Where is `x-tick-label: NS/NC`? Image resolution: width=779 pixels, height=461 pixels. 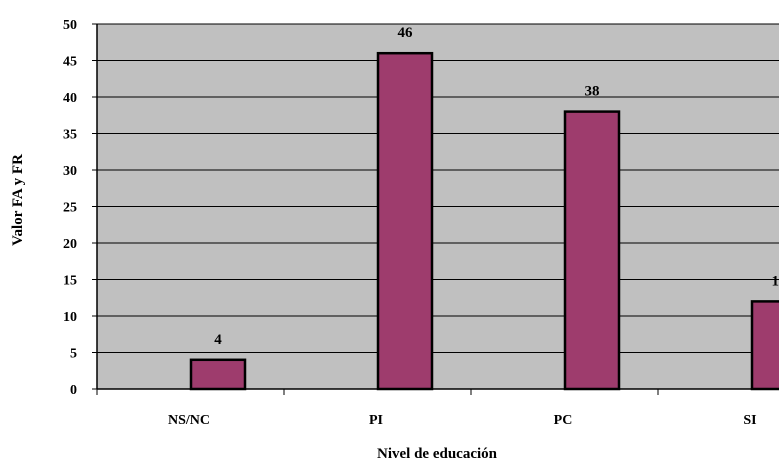 x-tick-label: NS/NC is located at coordinates (189, 420).